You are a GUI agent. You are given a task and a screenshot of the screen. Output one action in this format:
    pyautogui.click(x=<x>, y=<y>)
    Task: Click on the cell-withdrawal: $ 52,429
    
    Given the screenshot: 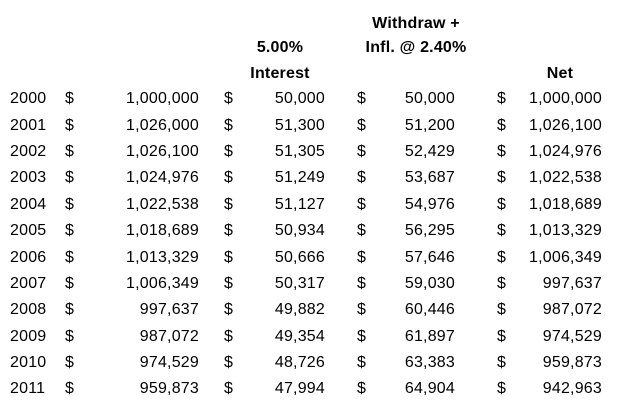 What is the action you would take?
    pyautogui.click(x=408, y=152)
    